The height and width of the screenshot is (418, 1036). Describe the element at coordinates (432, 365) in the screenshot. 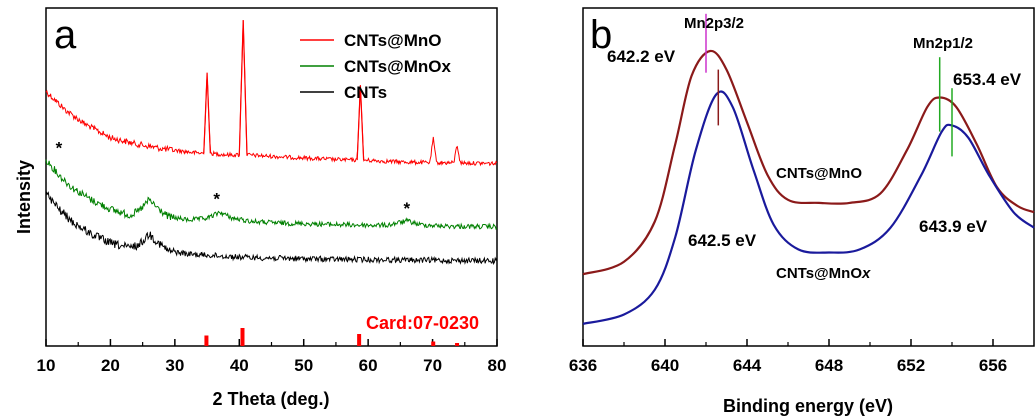

I see `panel-a-x-tick-label-70: 70` at that location.